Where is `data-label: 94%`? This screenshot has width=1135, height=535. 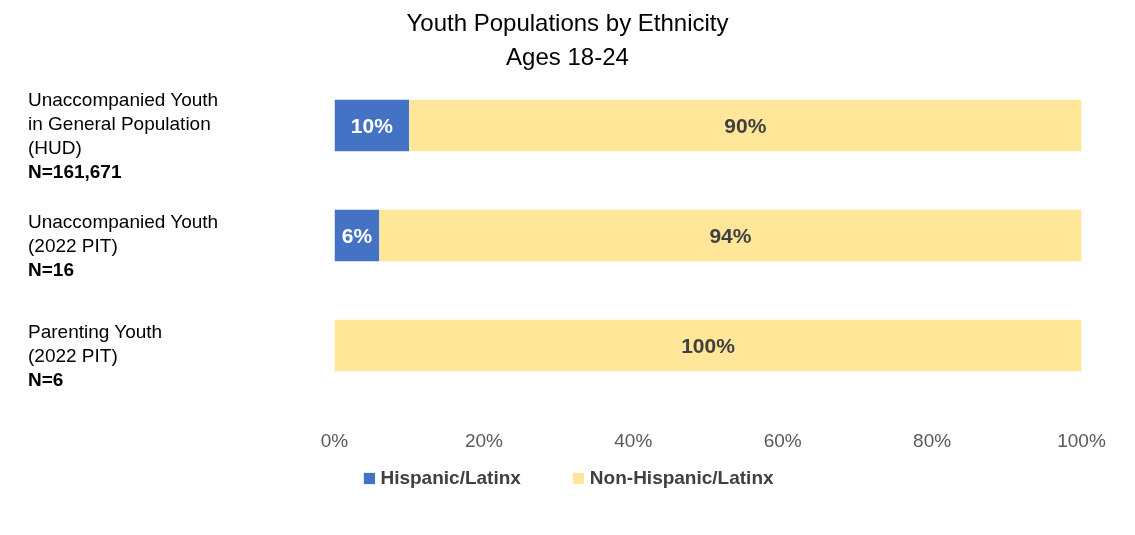 data-label: 94% is located at coordinates (730, 235).